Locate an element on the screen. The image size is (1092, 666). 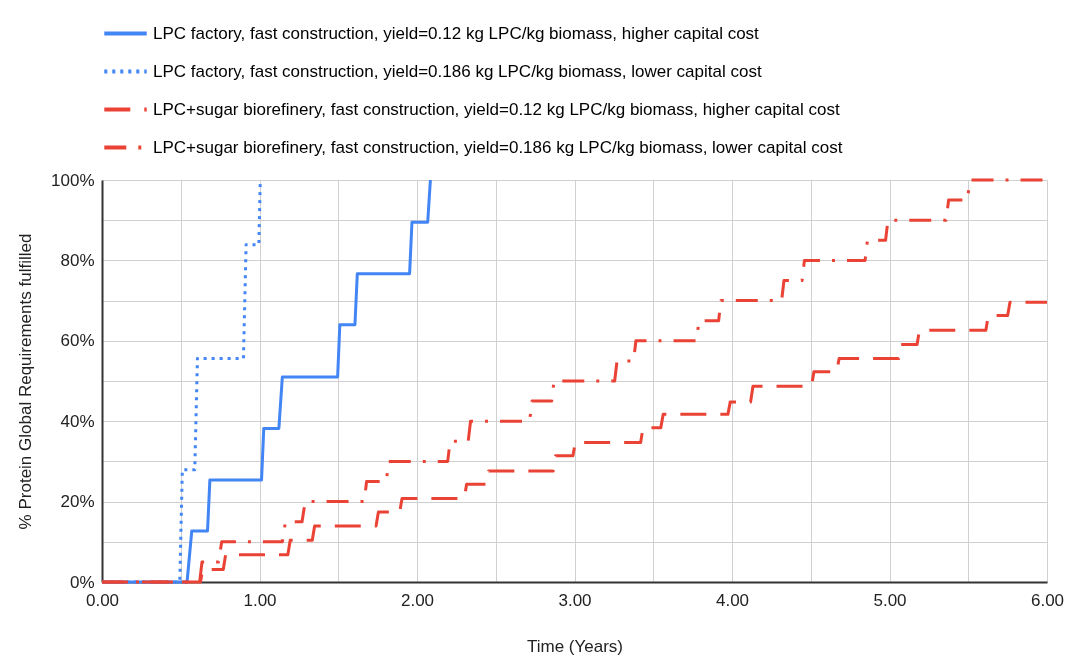
x-tick-label: 2.00 is located at coordinates (417, 600).